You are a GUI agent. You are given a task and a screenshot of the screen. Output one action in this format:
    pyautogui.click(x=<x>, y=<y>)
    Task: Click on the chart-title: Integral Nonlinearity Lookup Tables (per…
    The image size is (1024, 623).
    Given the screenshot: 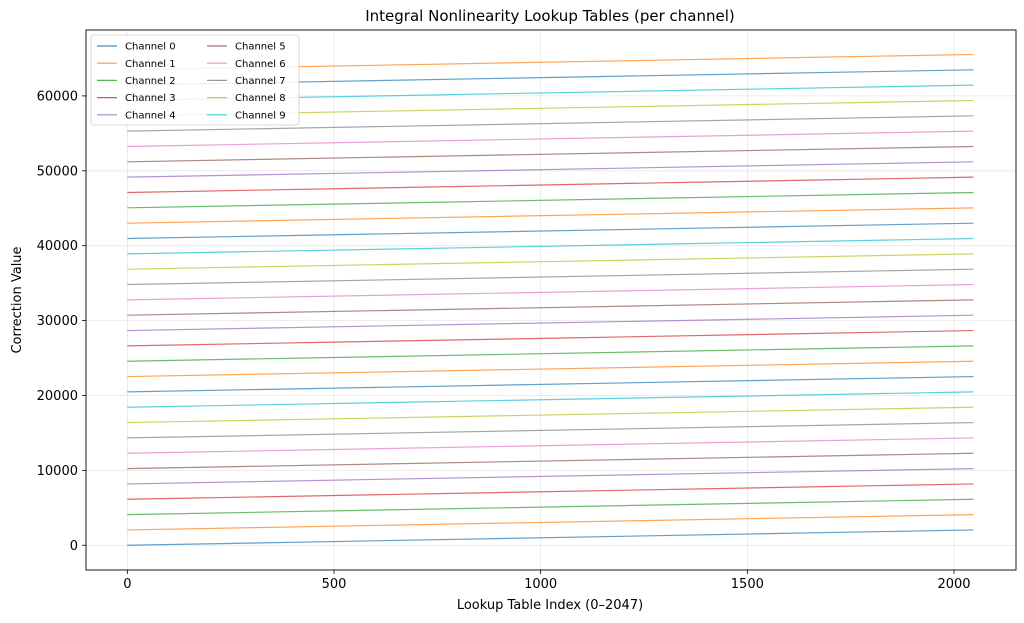 What is the action you would take?
    pyautogui.click(x=549, y=16)
    